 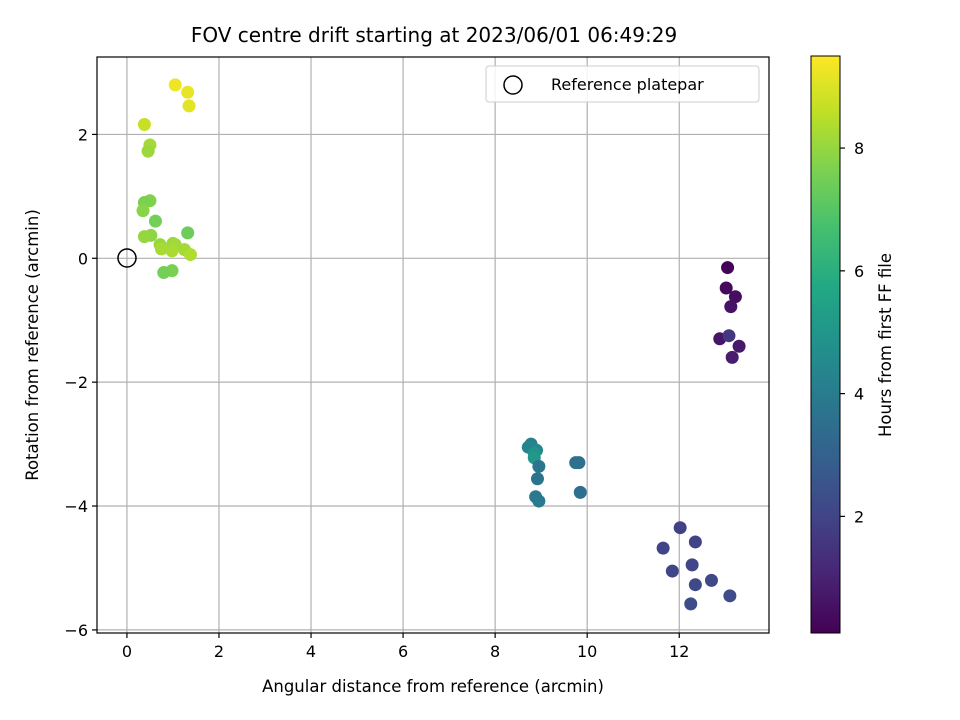 I want to click on legend-marker, so click(x=513, y=85).